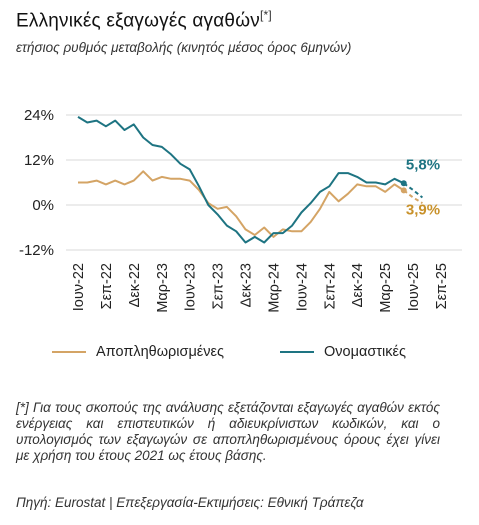 This screenshot has height=525, width=479. I want to click on legend-swatch-nominal, so click(297, 352).